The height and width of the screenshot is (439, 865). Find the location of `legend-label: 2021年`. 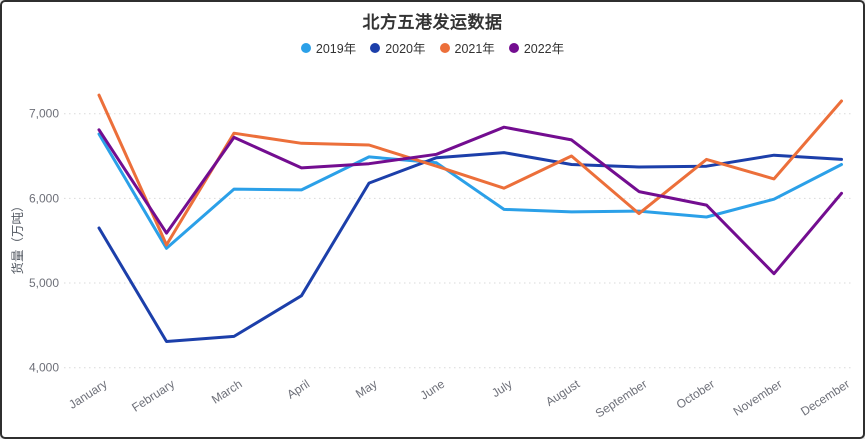

legend-label: 2021年 is located at coordinates (474, 49).